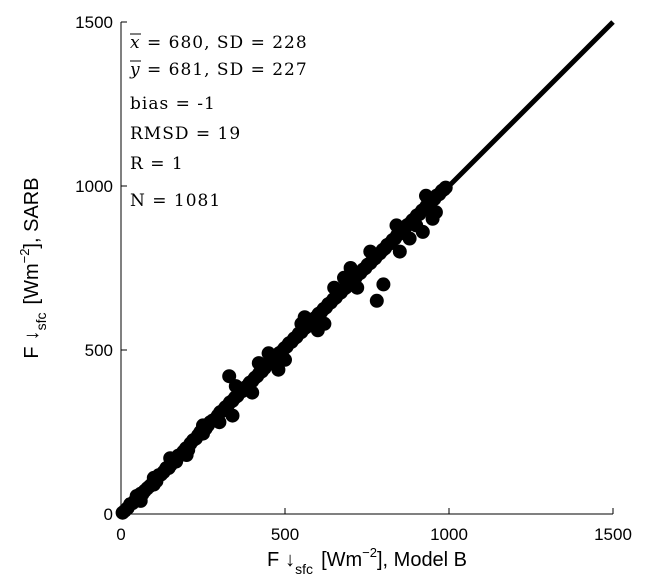 The width and height of the screenshot is (647, 575). I want to click on x-label-unit: [Wm, so click(341, 560).